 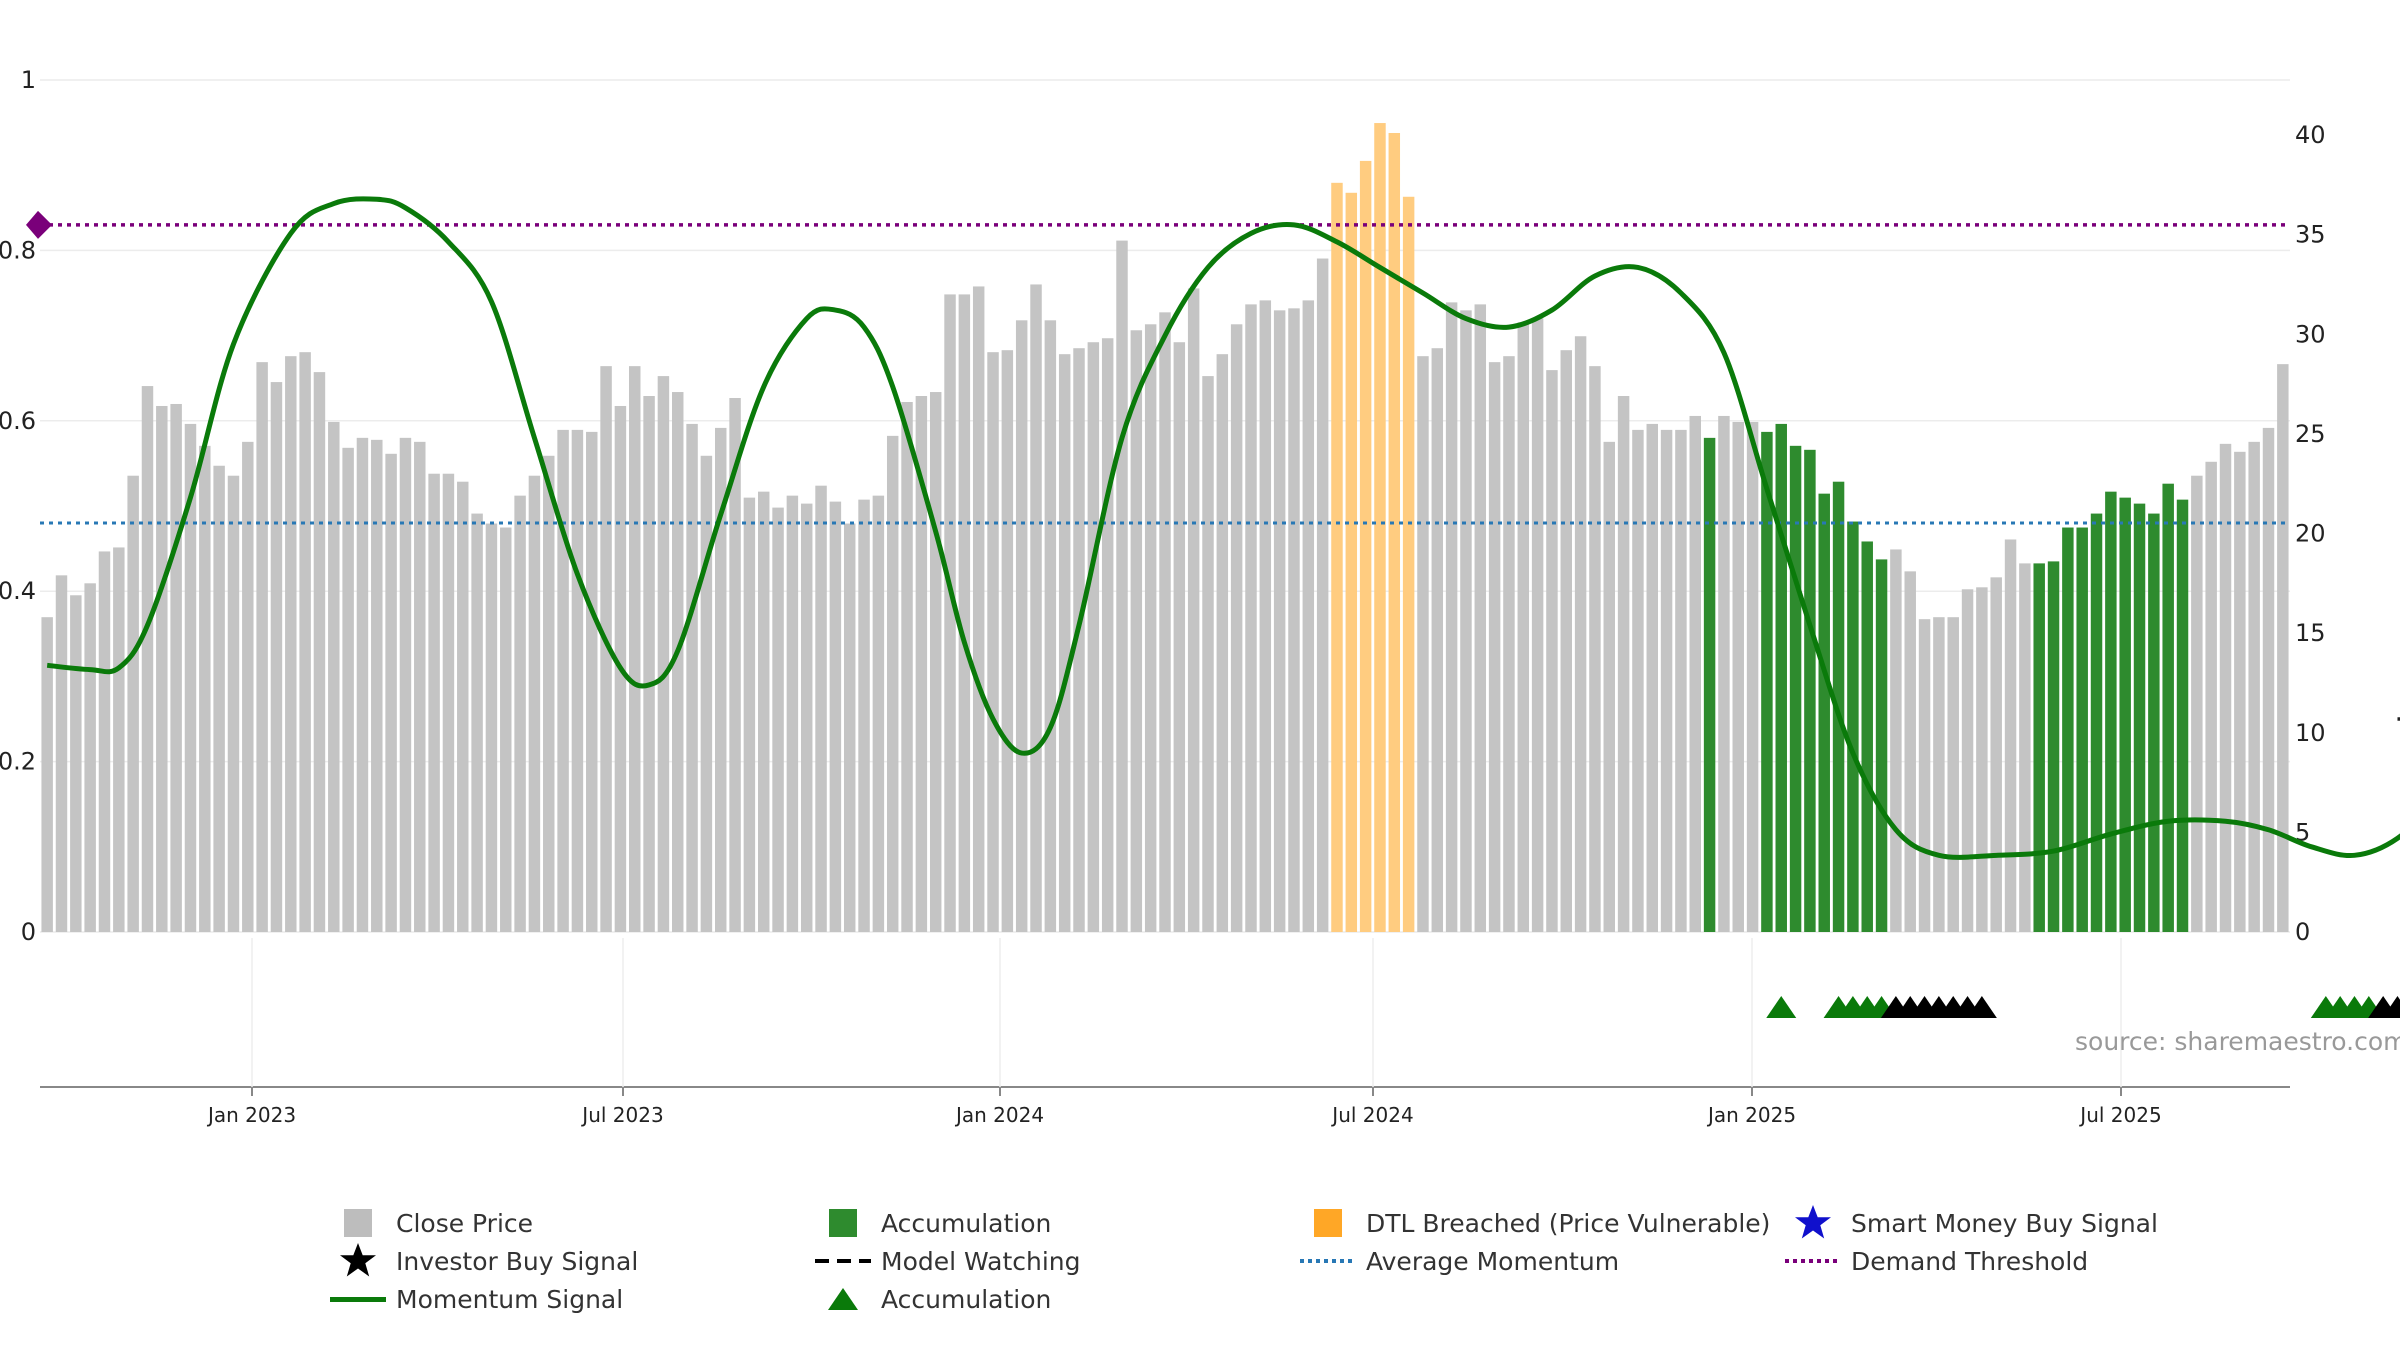 I want to click on source-label: source: sharemaestro.com, so click(x=2237, y=1041).